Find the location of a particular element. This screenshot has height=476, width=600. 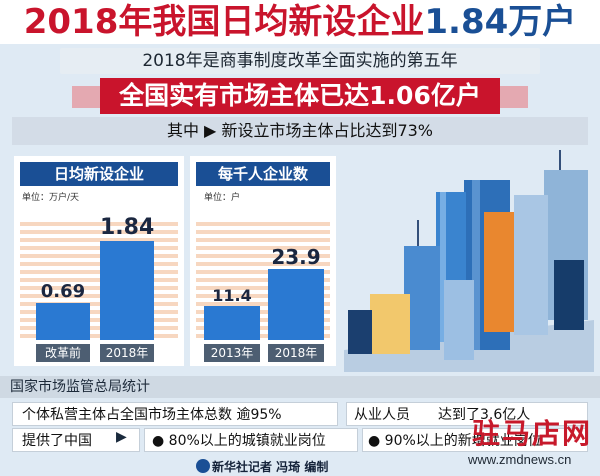

percent-band is located at coordinates (300, 131).